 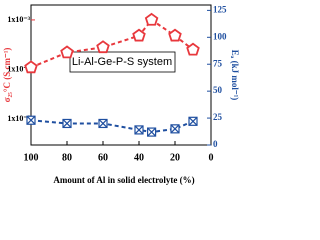 I want to click on annotation: Li-Al-Ge-P-S system, so click(x=122, y=62).